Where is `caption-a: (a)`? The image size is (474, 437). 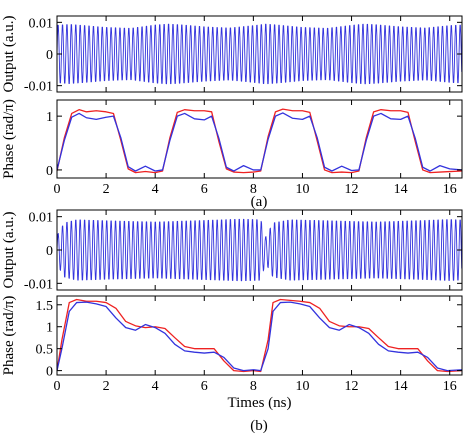
caption-a: (a) is located at coordinates (259, 202).